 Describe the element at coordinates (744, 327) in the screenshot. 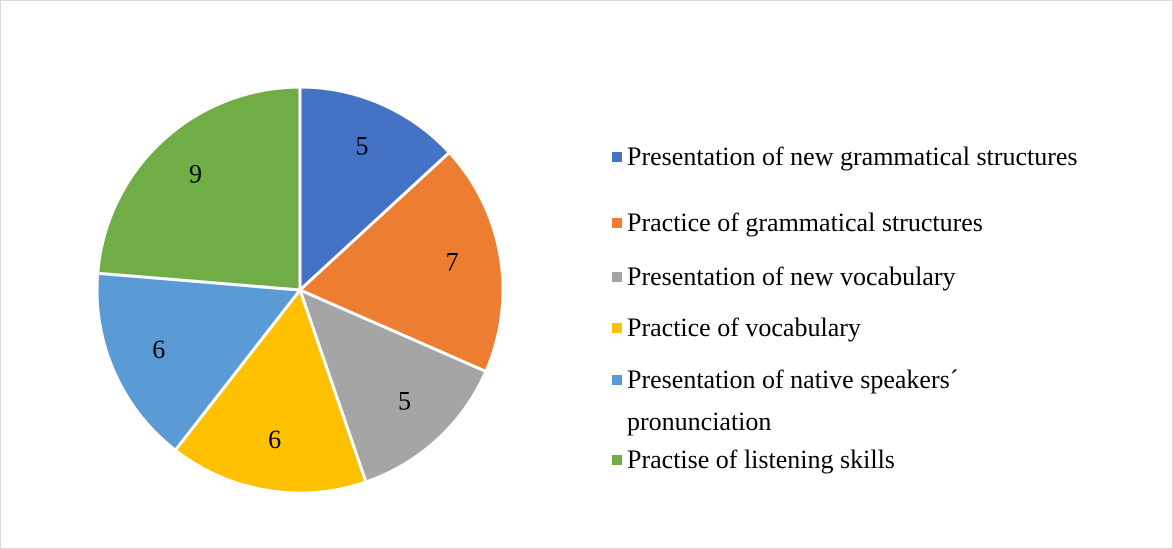

I see `legend-label: Practice of vocabulary` at that location.